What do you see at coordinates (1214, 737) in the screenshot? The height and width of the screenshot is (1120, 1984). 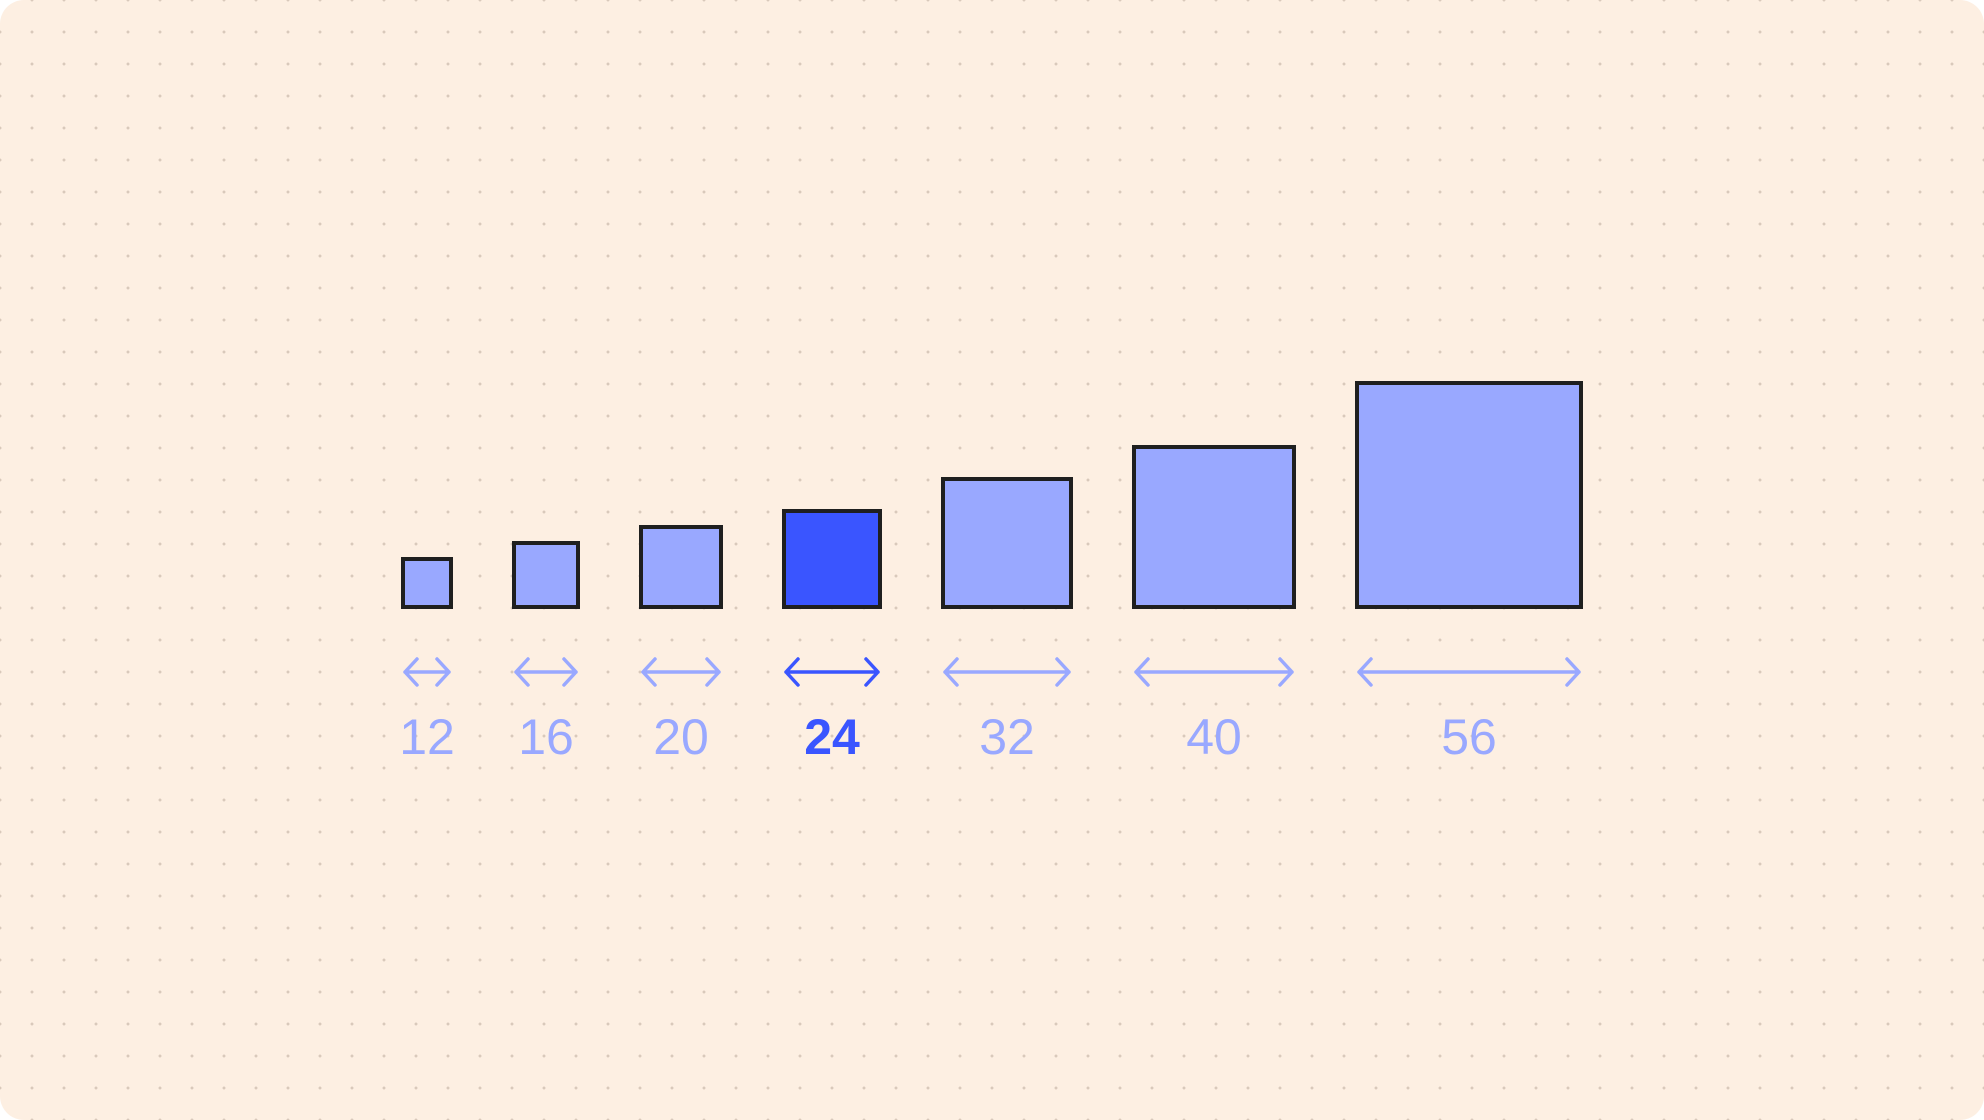 I see `size-label: 40` at bounding box center [1214, 737].